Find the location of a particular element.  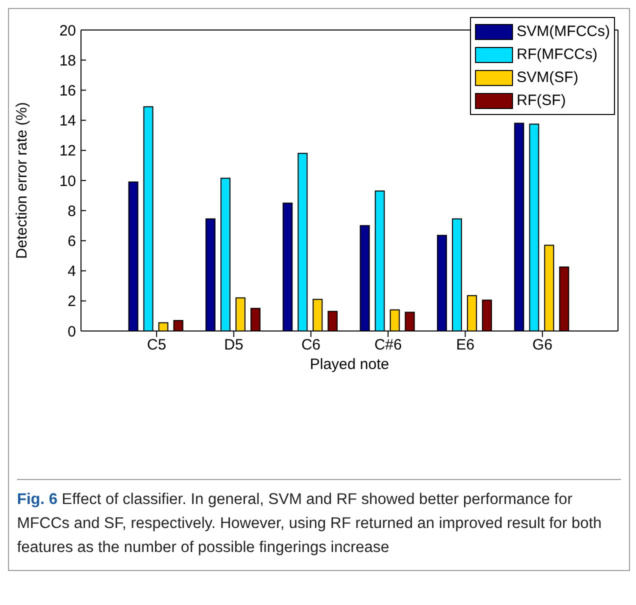

x-tick-label: C#6 is located at coordinates (388, 345).